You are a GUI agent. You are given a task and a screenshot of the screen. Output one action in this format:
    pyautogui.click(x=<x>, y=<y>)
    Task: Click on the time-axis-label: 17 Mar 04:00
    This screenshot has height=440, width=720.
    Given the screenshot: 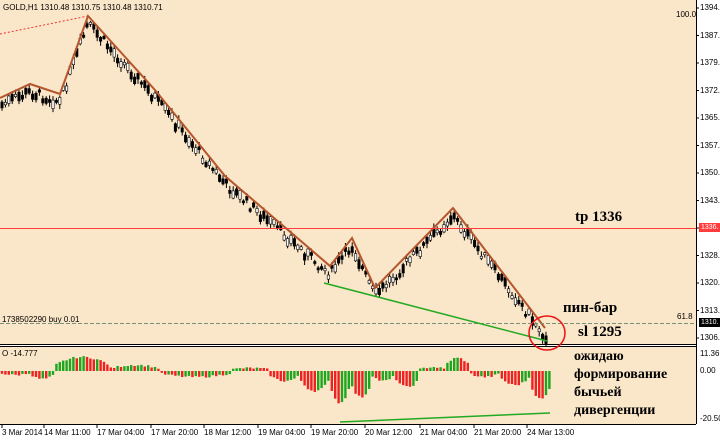 What is the action you would take?
    pyautogui.click(x=121, y=432)
    